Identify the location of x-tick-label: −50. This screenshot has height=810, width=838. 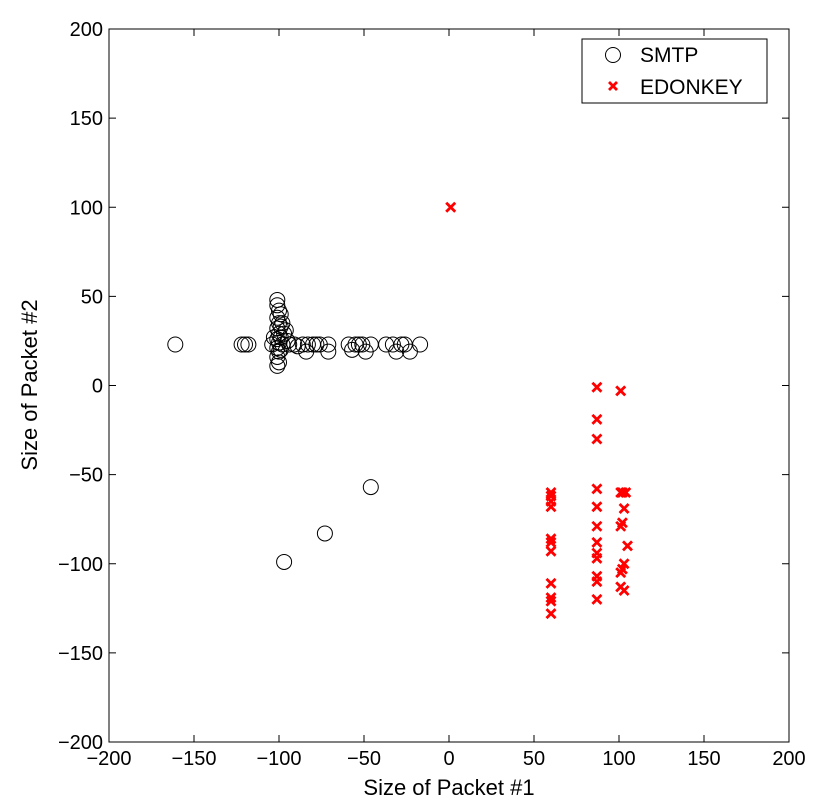
(364, 759).